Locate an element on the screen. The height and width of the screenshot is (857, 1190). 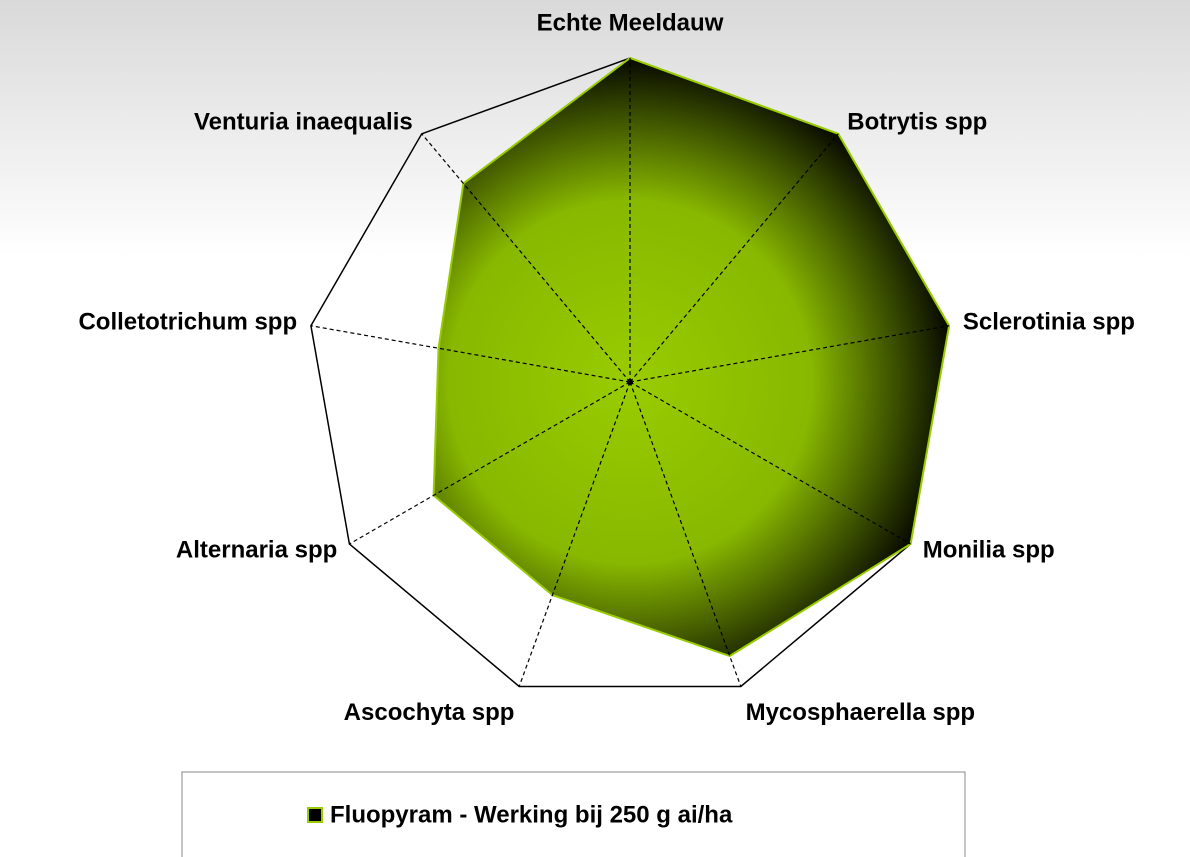
axis-label: Venturia inaequalis is located at coordinates (303, 121).